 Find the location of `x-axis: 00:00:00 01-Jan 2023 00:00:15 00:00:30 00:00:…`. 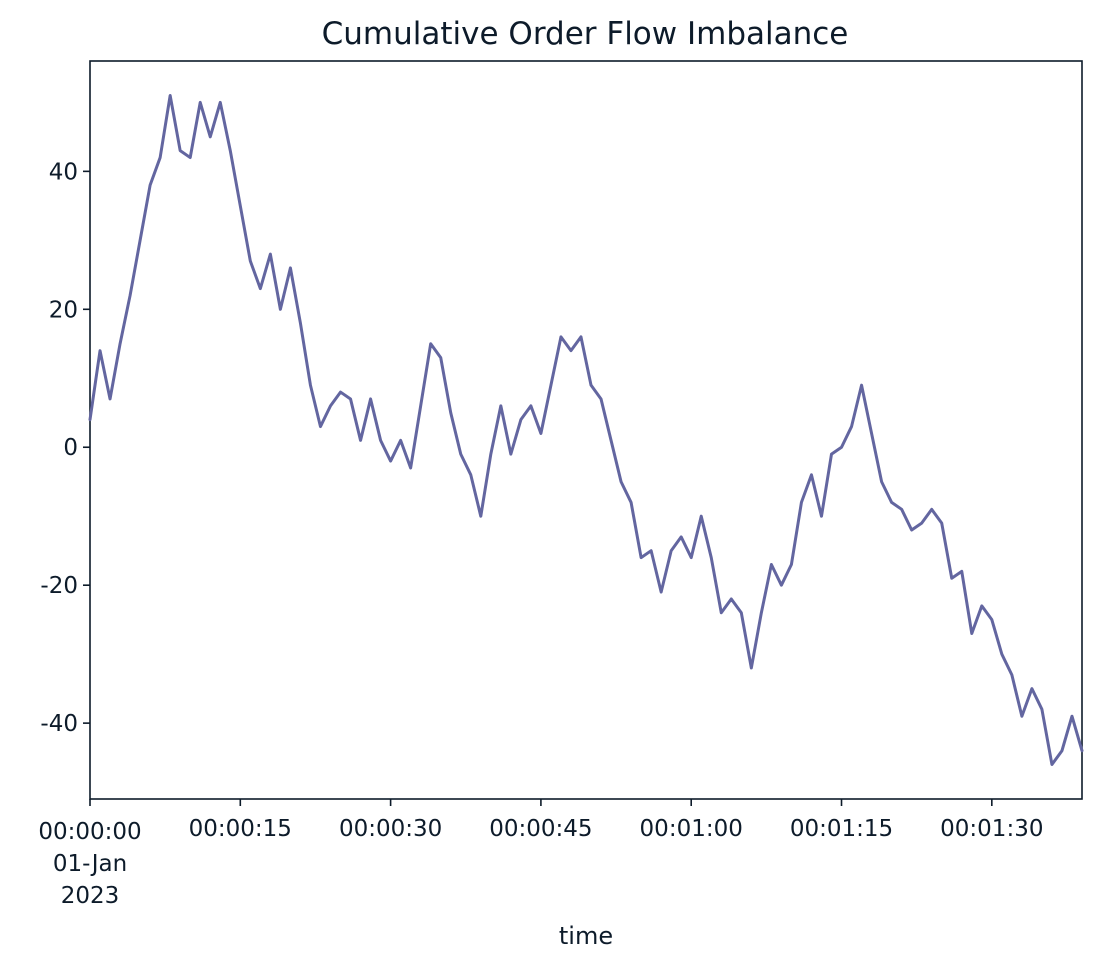

x-axis: 00:00:00 01-Jan 2023 00:00:15 00:00:30 00:00:… is located at coordinates (540, 854).